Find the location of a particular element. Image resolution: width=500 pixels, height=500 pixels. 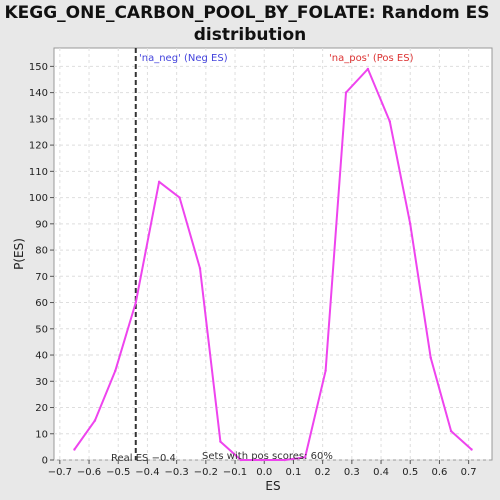

y-tick-label: 0 is located at coordinates (45, 461).